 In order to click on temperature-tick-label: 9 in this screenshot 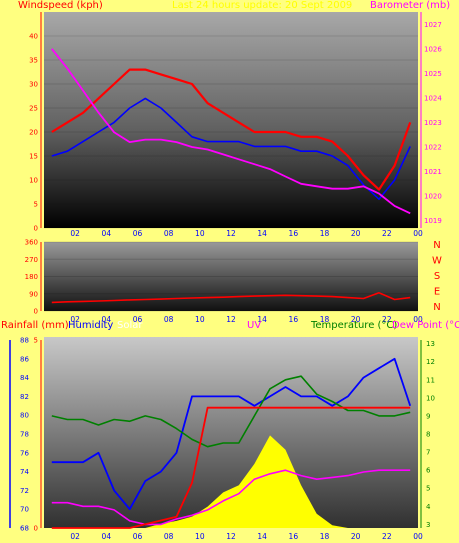, I will do `click(428, 416)`.